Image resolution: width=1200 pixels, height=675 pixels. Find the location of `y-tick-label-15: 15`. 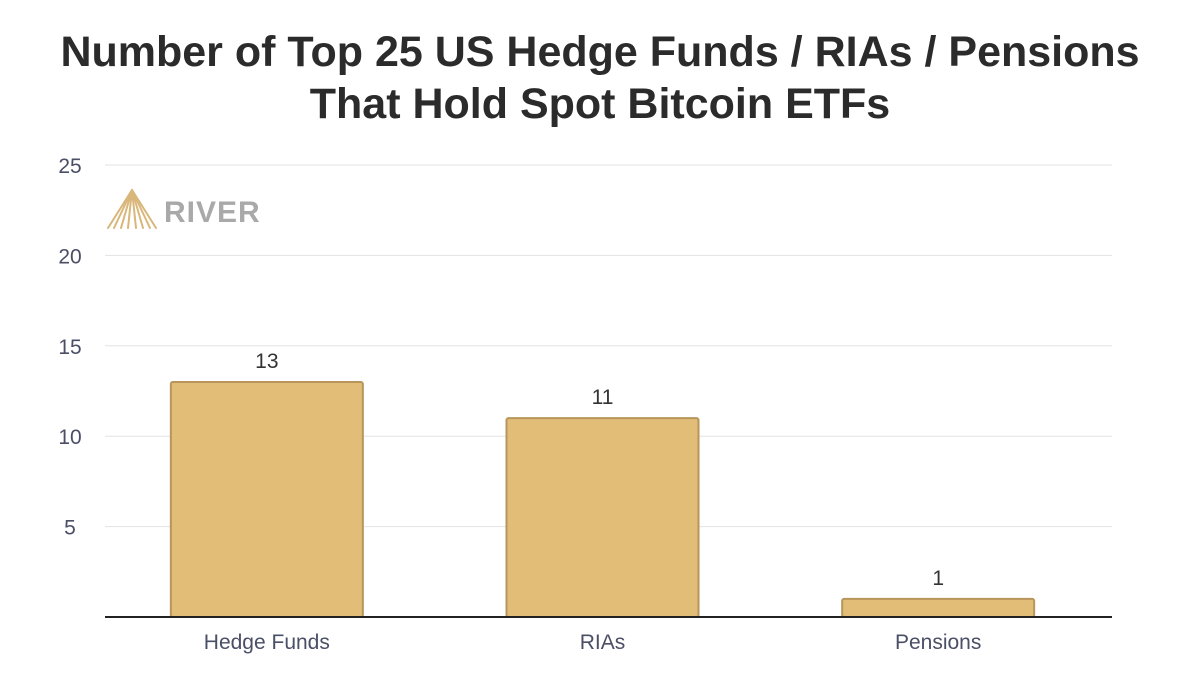

y-tick-label-15: 15 is located at coordinates (69, 347).